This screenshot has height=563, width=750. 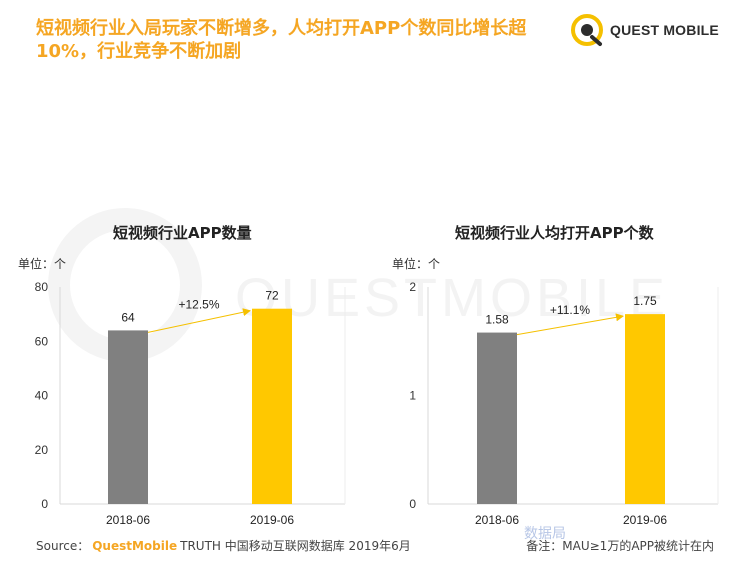 What do you see at coordinates (42, 341) in the screenshot?
I see `y-tick-label-app-count-3: 60` at bounding box center [42, 341].